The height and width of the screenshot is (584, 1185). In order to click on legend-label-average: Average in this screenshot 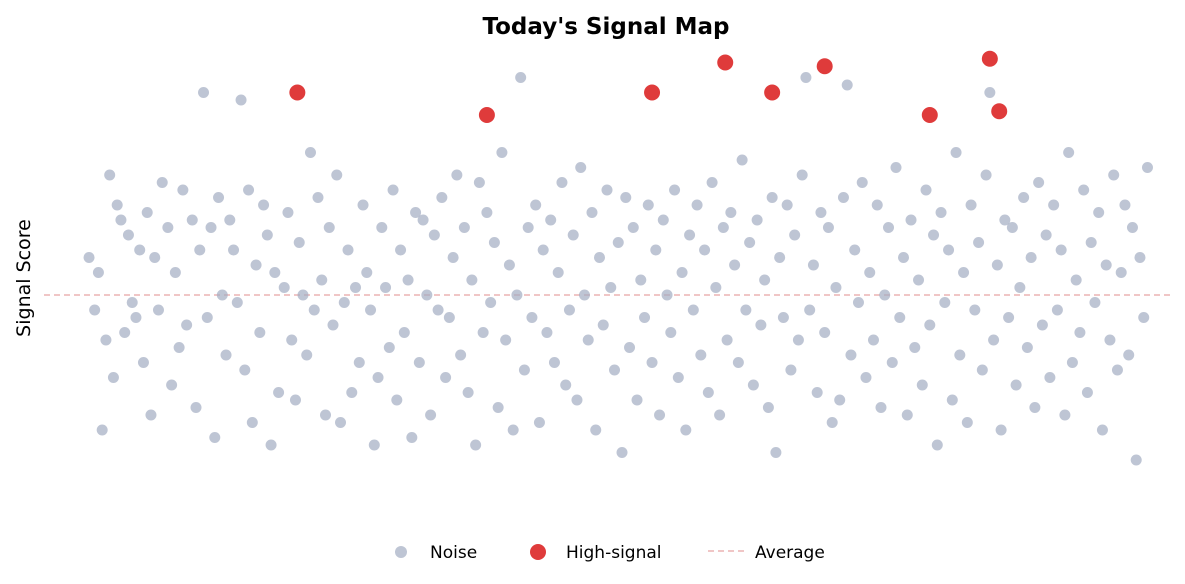, I will do `click(790, 553)`.